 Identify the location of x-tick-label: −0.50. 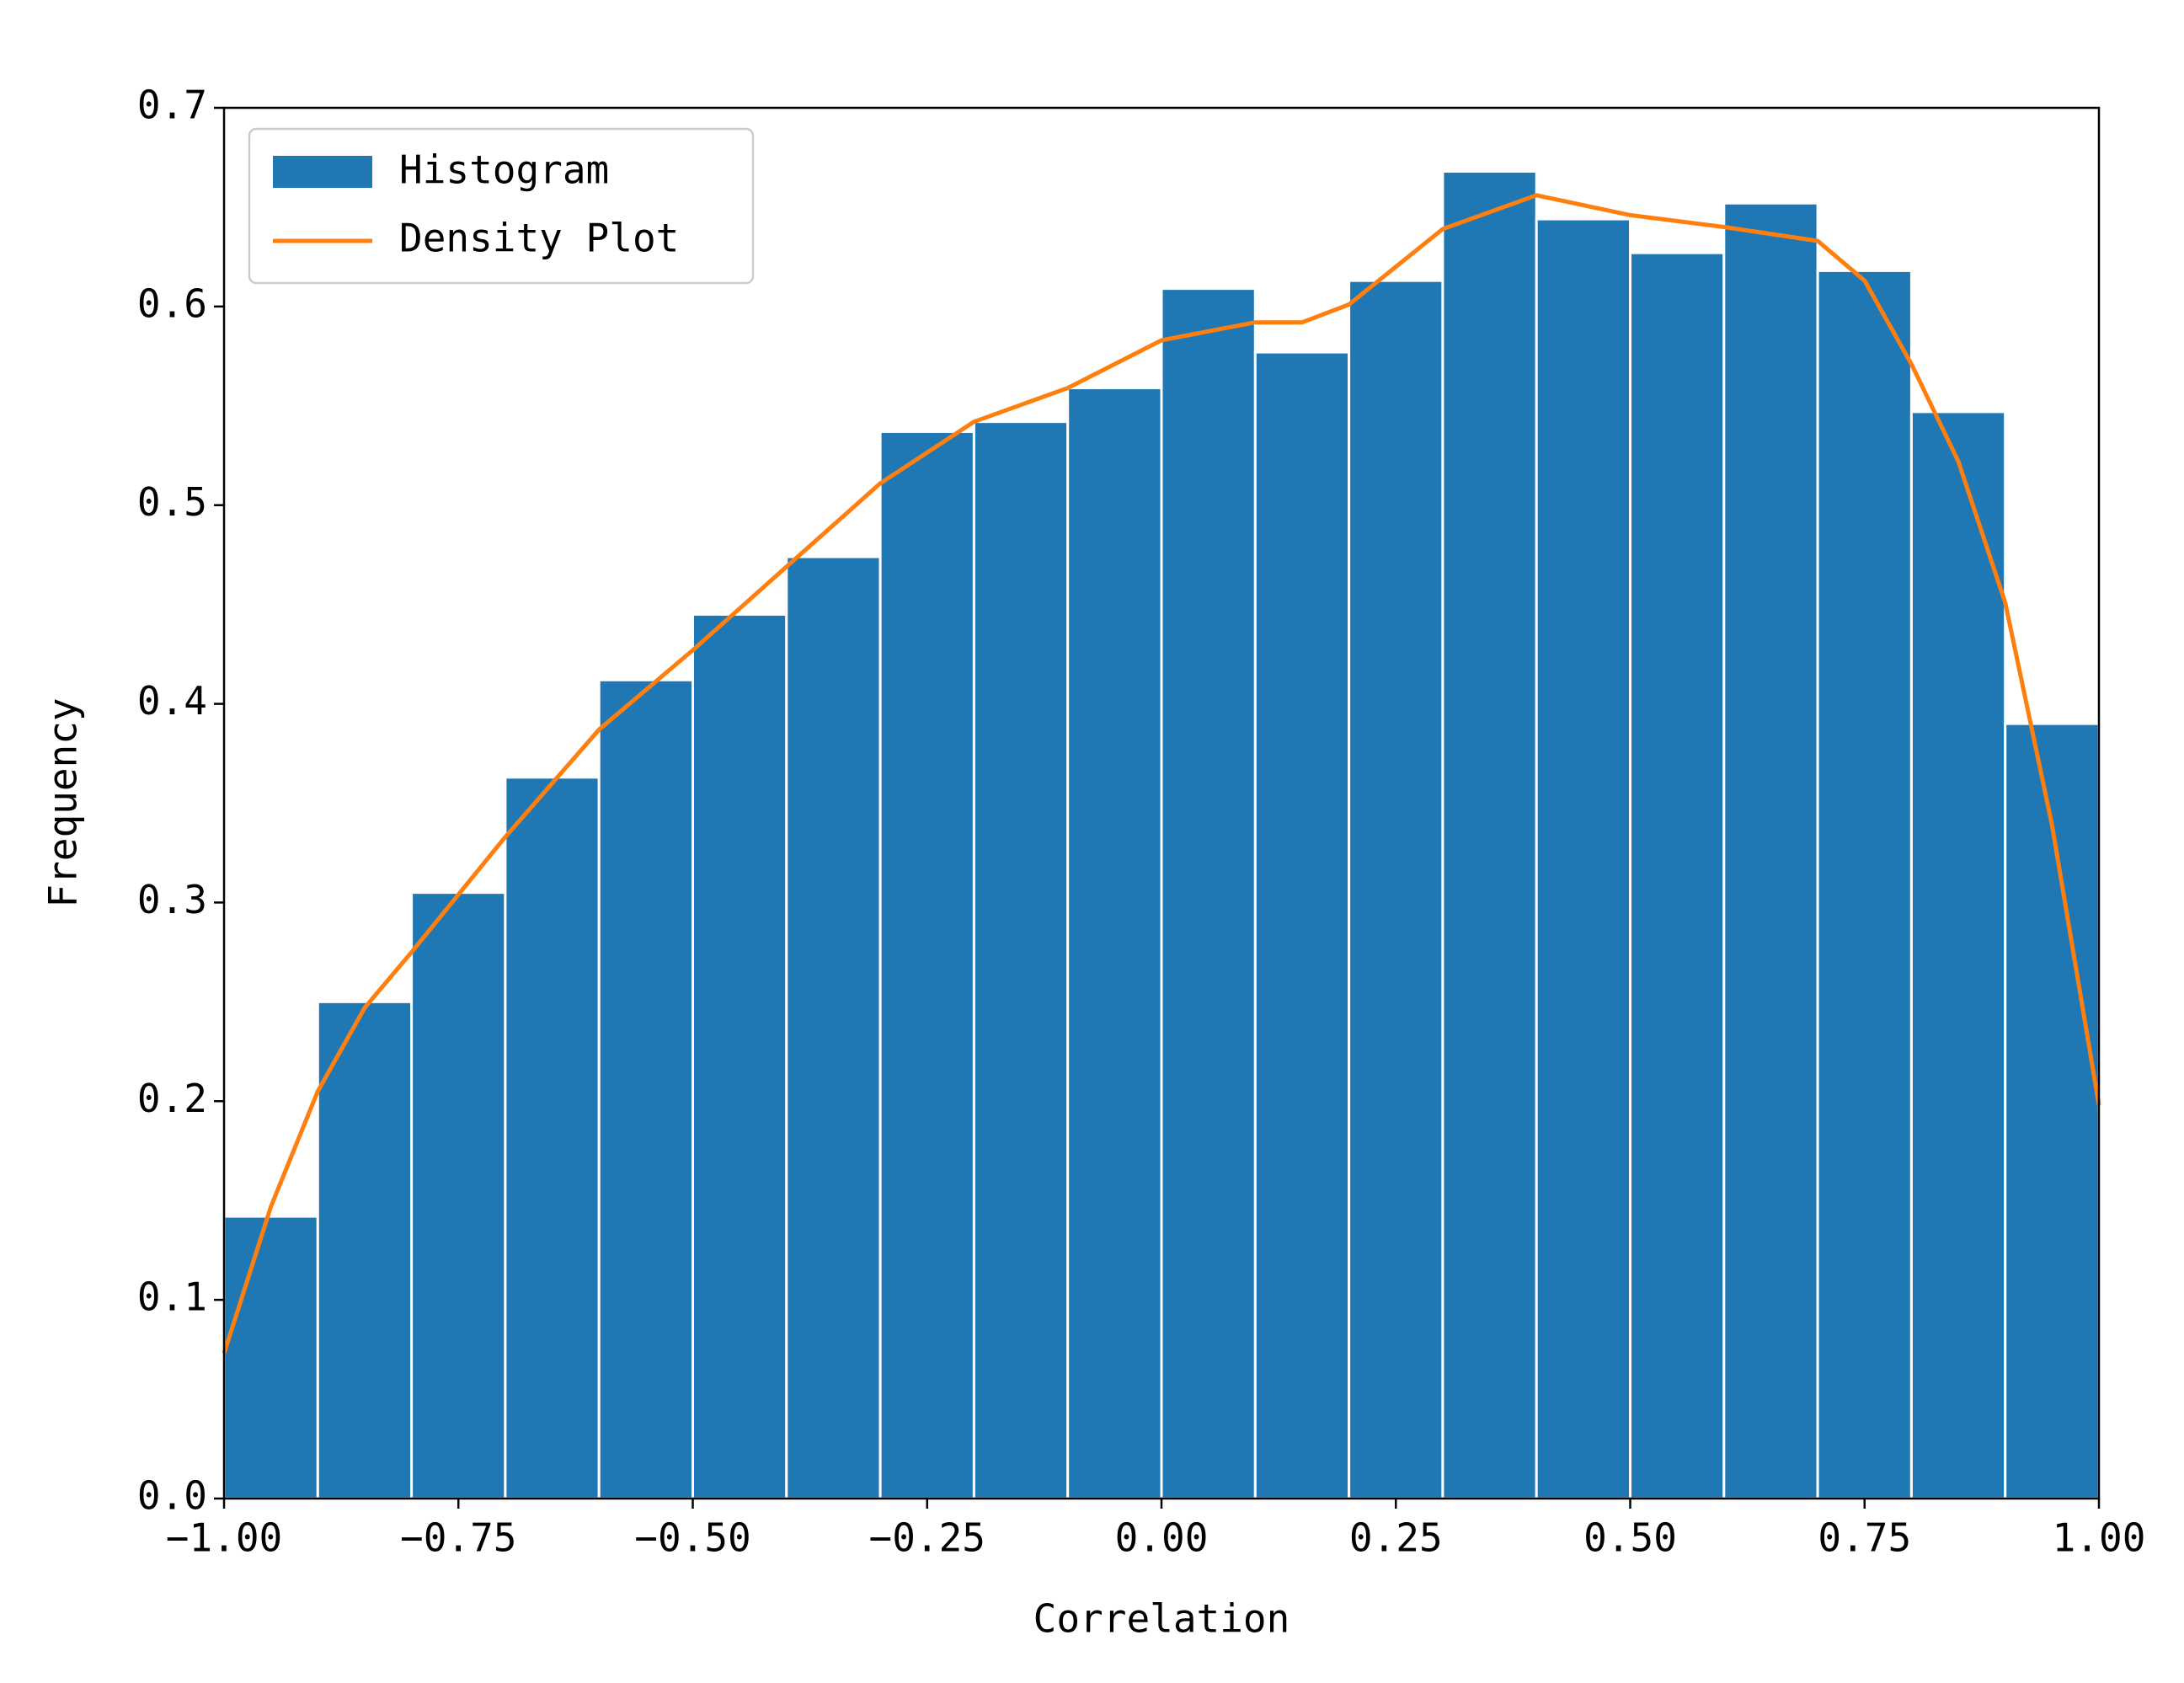
(692, 1538).